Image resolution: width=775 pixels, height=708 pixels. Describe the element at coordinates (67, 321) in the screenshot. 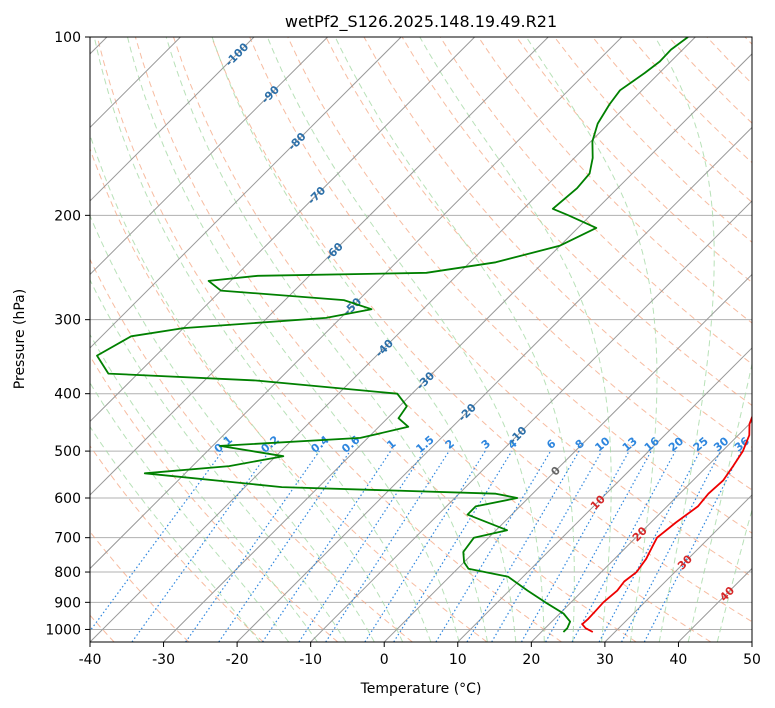

I see `y-tick-label: 300` at that location.